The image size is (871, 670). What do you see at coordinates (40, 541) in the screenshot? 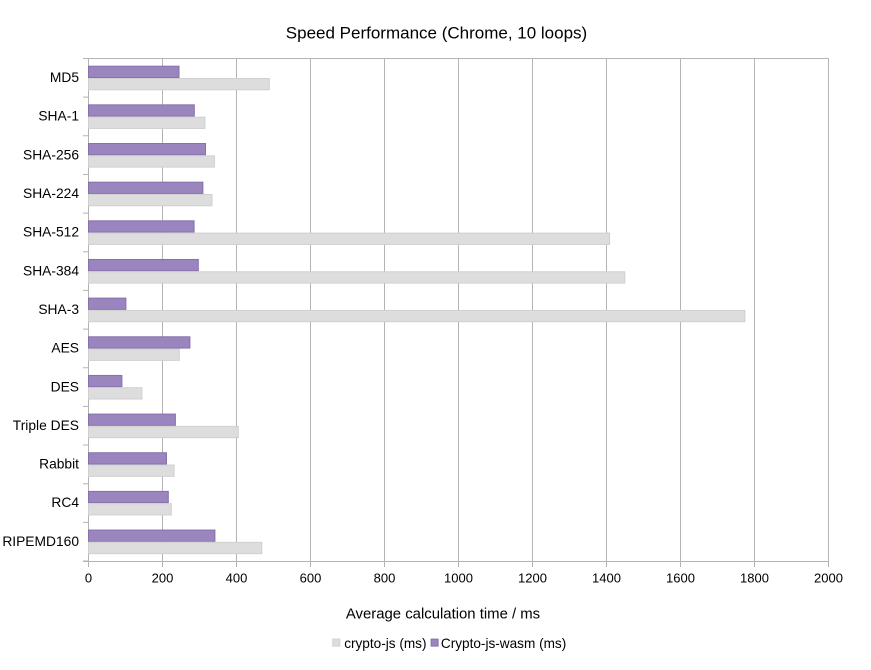
I see `svg-text: RIPEMD160` at bounding box center [40, 541].